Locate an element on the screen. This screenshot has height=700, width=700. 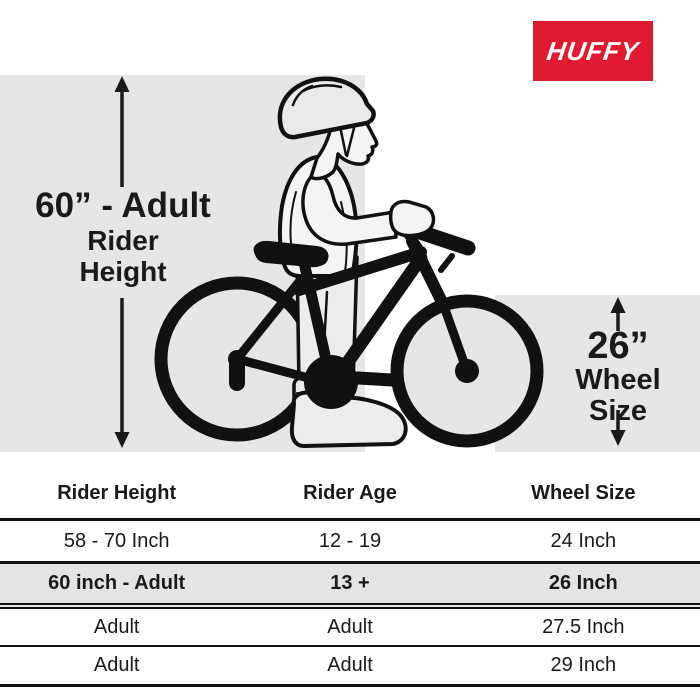
table-row: Adult Adult 29 Inch is located at coordinates (350, 667).